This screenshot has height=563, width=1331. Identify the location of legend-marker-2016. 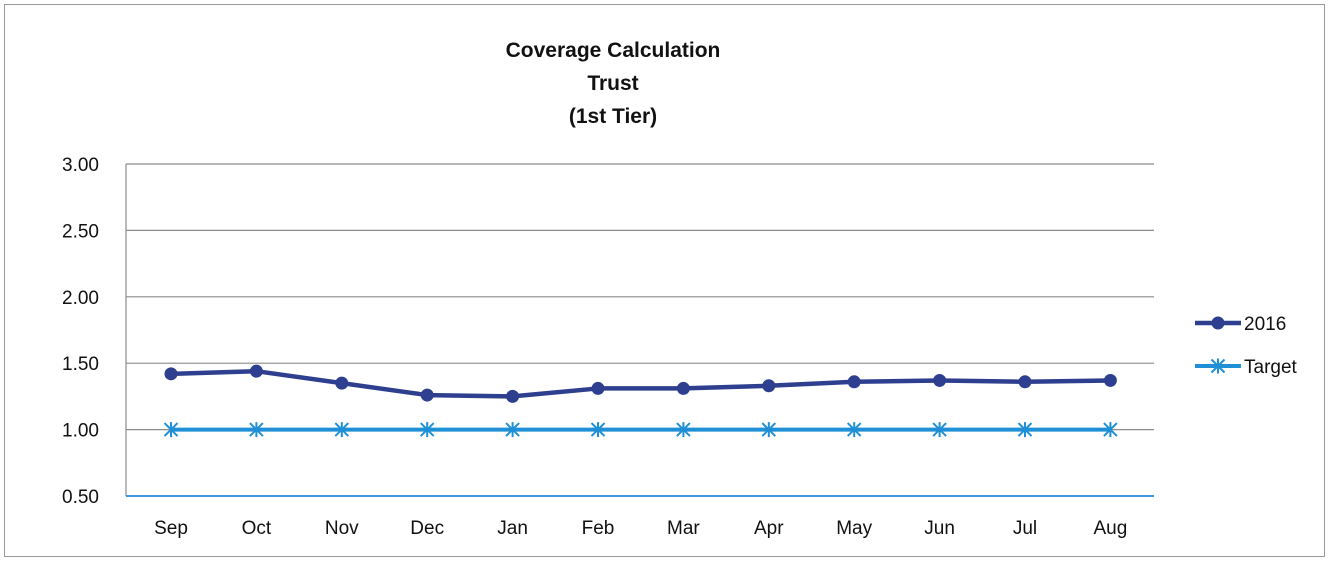
(1218, 323).